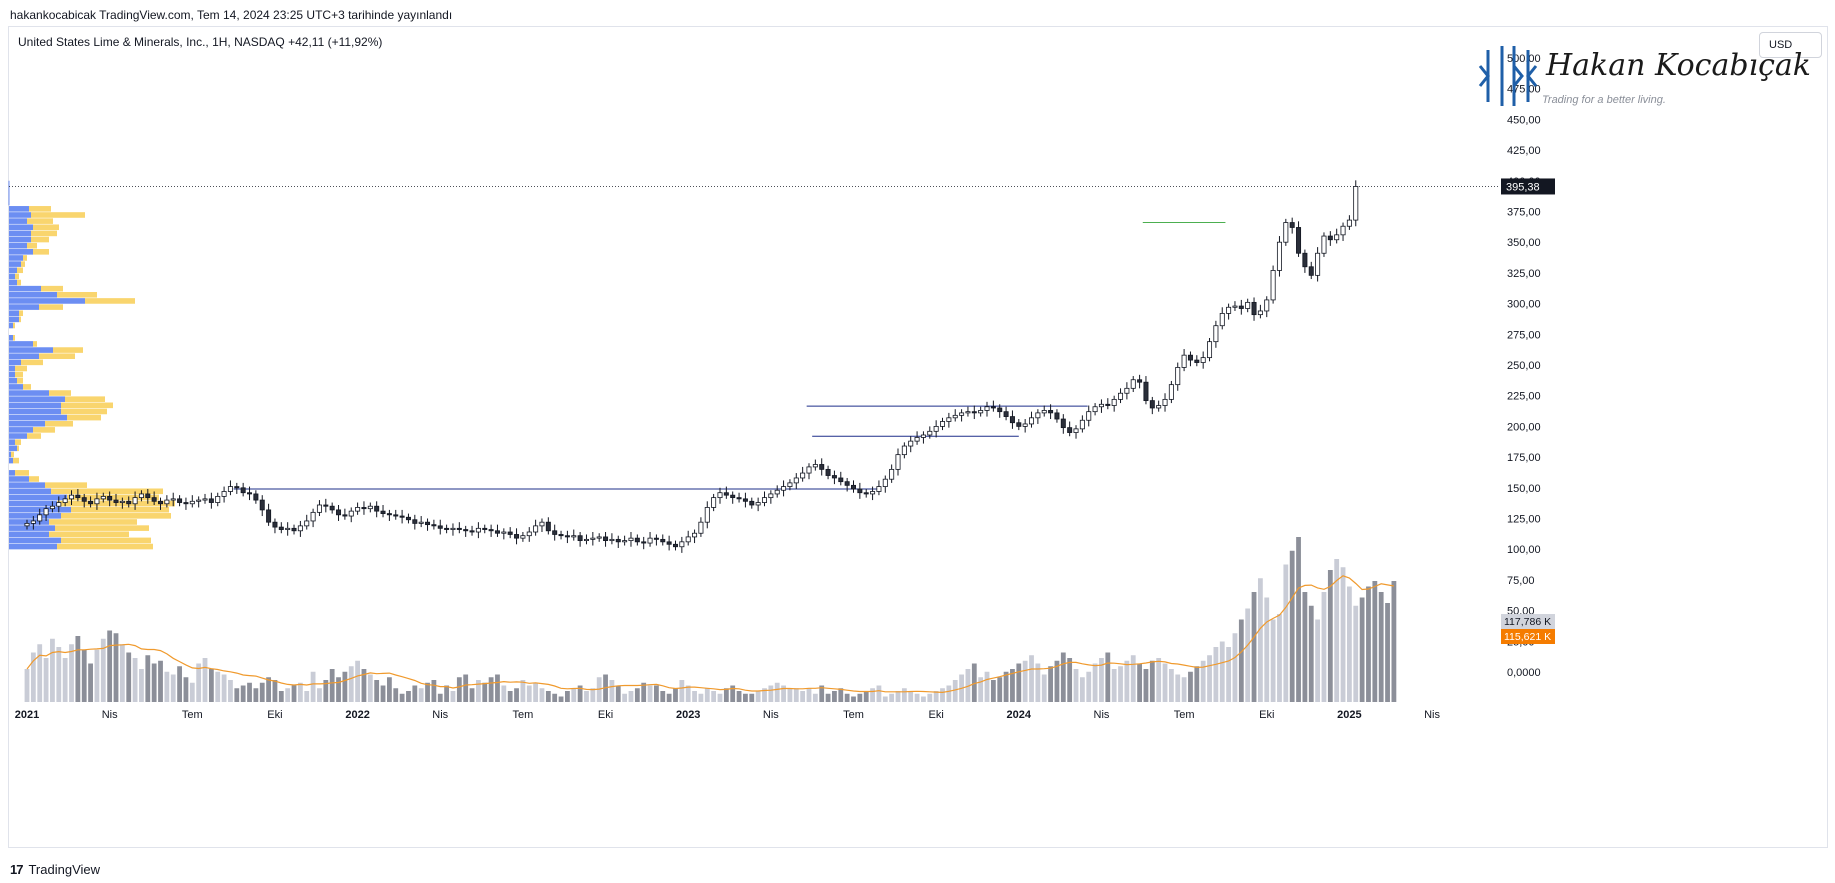 The image size is (1835, 883). Describe the element at coordinates (1524, 489) in the screenshot. I see `price-tick-label: 150,00` at that location.